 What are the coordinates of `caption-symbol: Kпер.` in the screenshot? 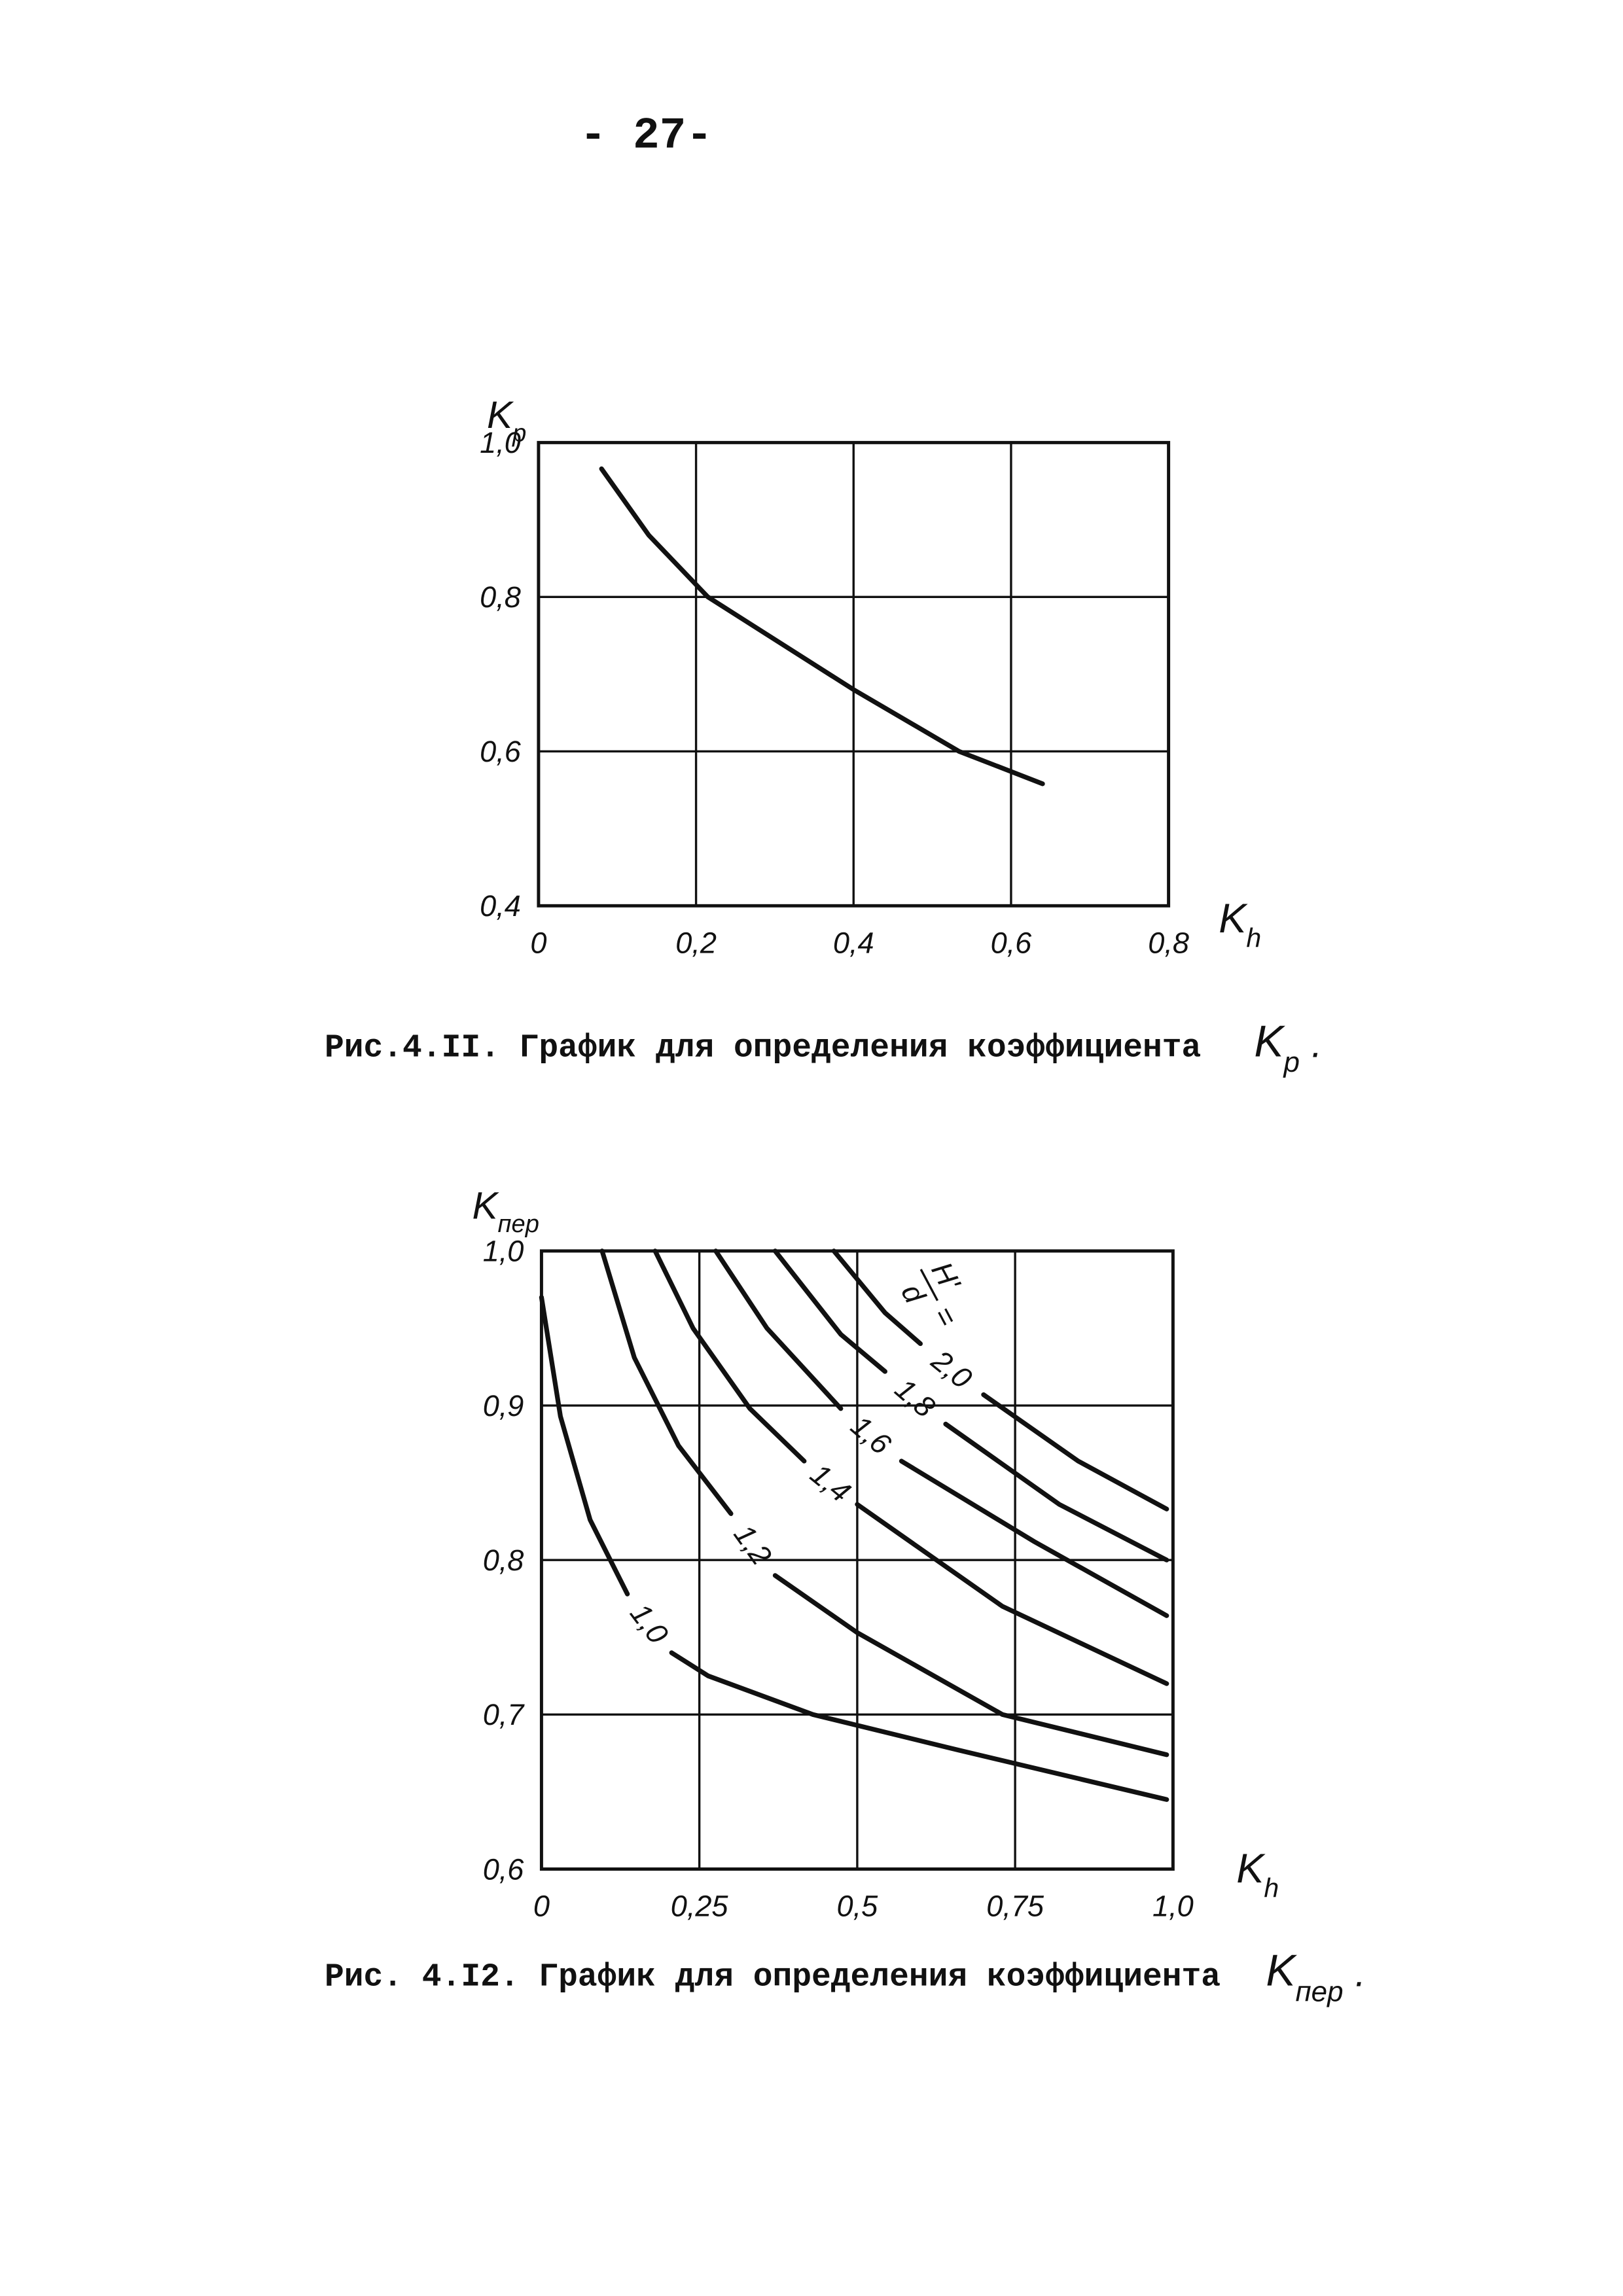 It's located at (1316, 1978).